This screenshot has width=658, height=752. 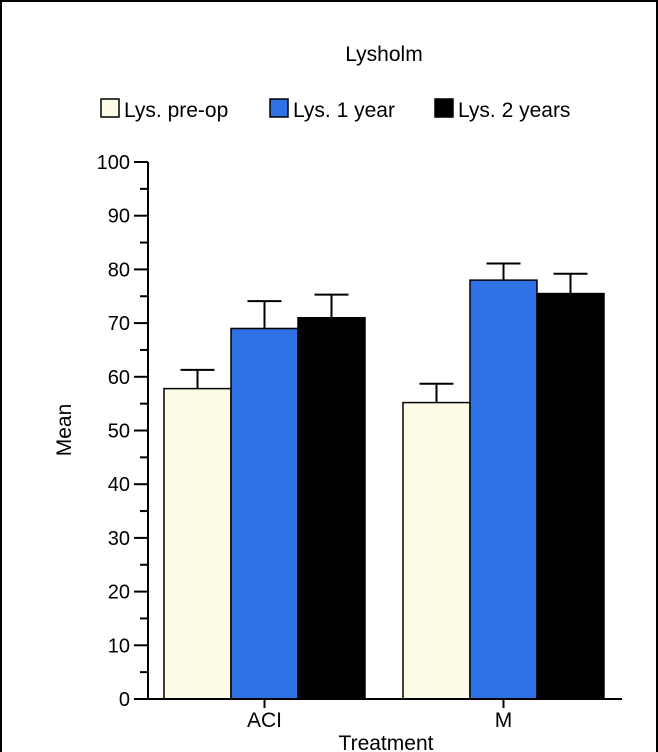 I want to click on y-tick-label: 60, so click(x=119, y=378).